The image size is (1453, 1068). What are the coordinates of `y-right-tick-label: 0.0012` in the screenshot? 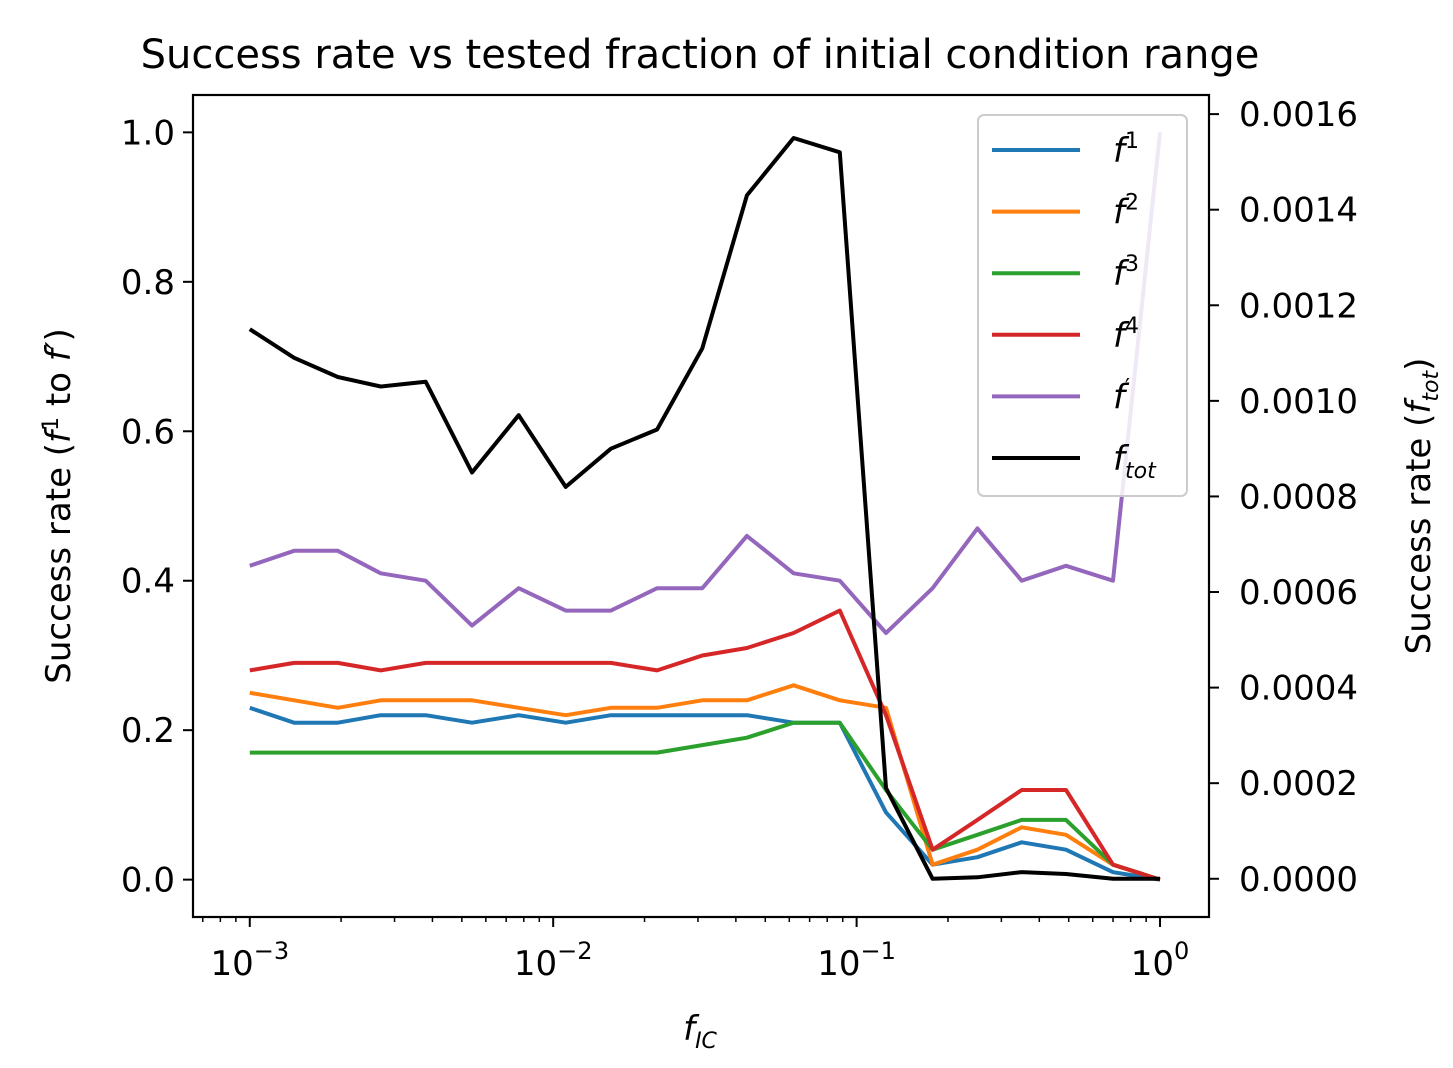 It's located at (1298, 306).